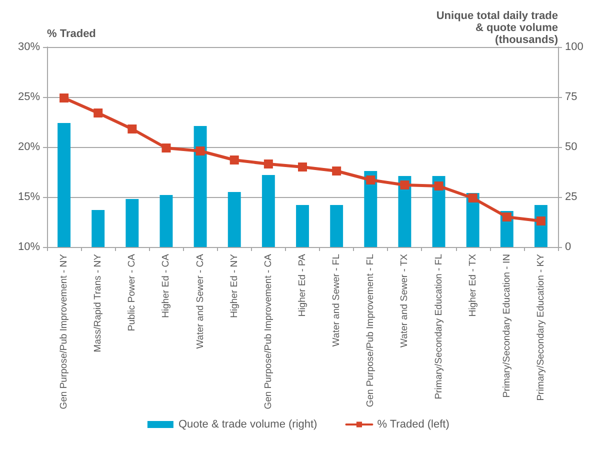 The width and height of the screenshot is (597, 455). I want to click on x-tick-label: Gen Purpose/Pub Improvement - NY, so click(64, 331).